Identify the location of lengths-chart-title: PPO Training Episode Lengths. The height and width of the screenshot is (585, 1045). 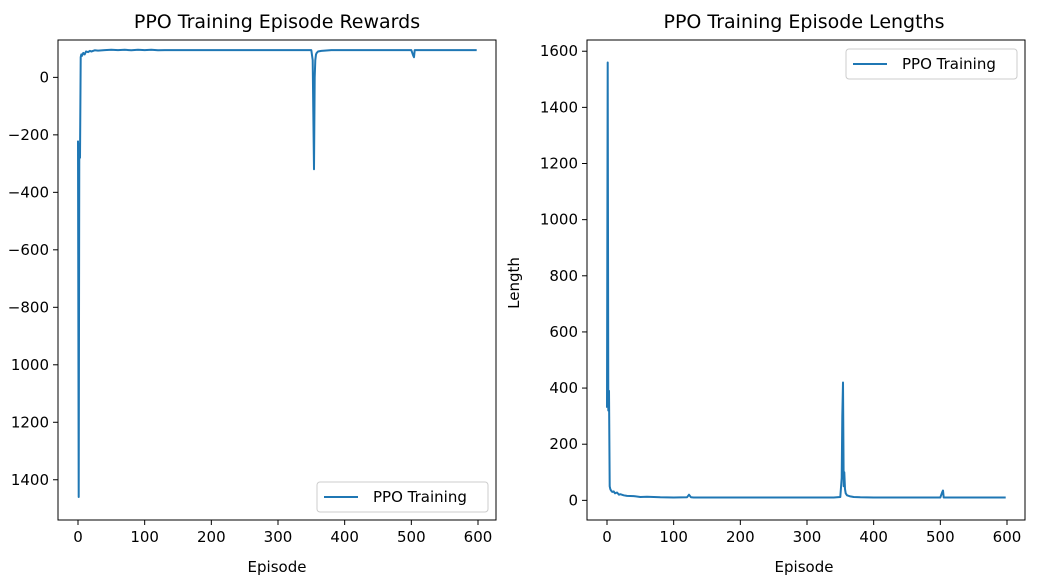
(803, 22).